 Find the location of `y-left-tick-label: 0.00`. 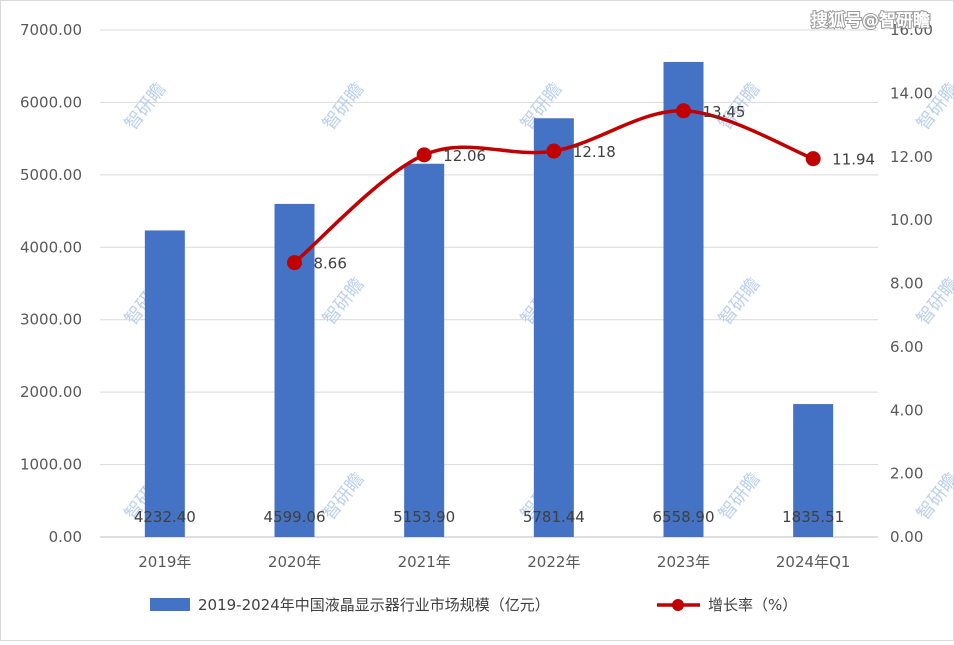

y-left-tick-label: 0.00 is located at coordinates (65, 537).